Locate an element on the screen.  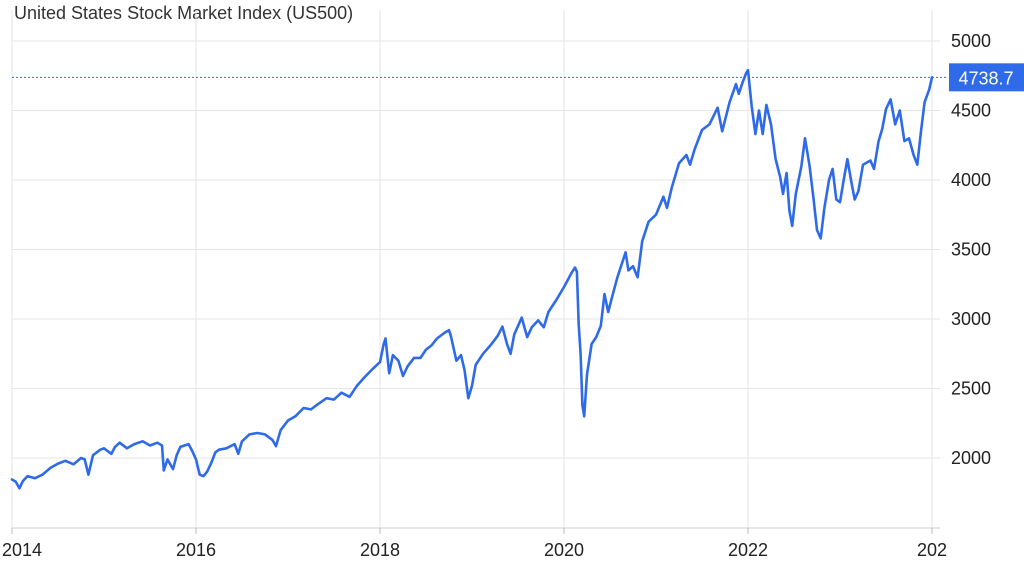
last-value-label: 4738.7 is located at coordinates (985, 78).